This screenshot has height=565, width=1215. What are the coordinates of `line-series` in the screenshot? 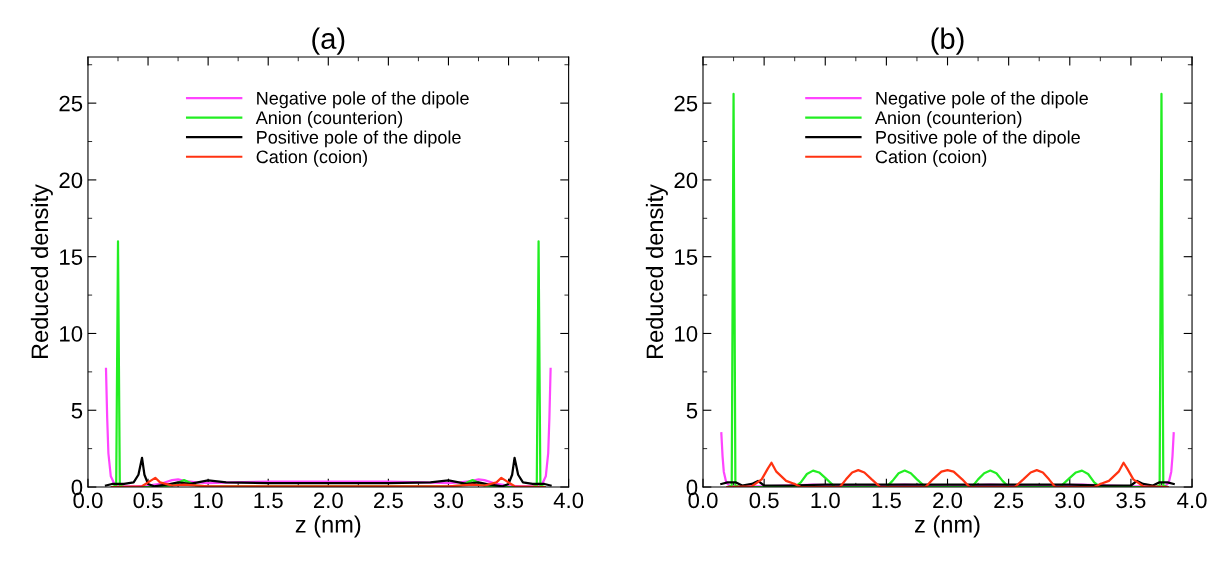 It's located at (328, 427).